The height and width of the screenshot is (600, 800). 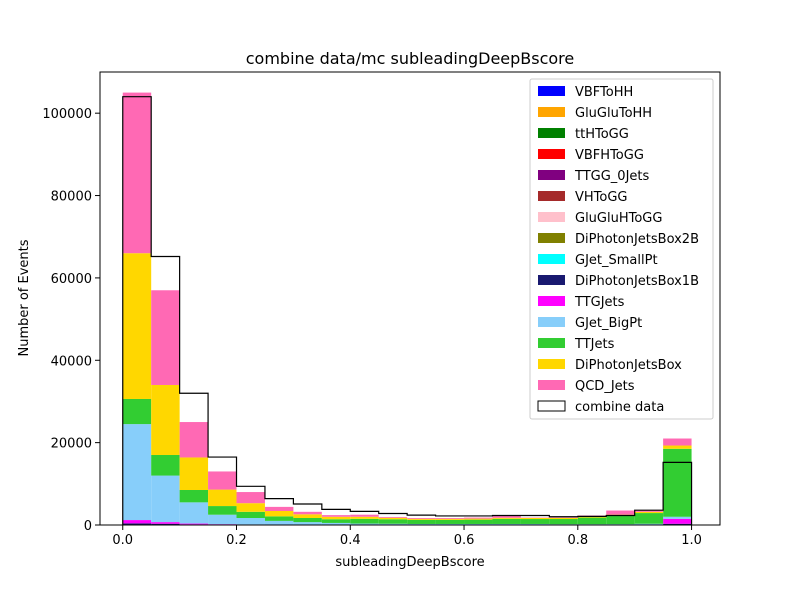 I want to click on legend-label-VBFToHH: VBFToHH, so click(x=604, y=92).